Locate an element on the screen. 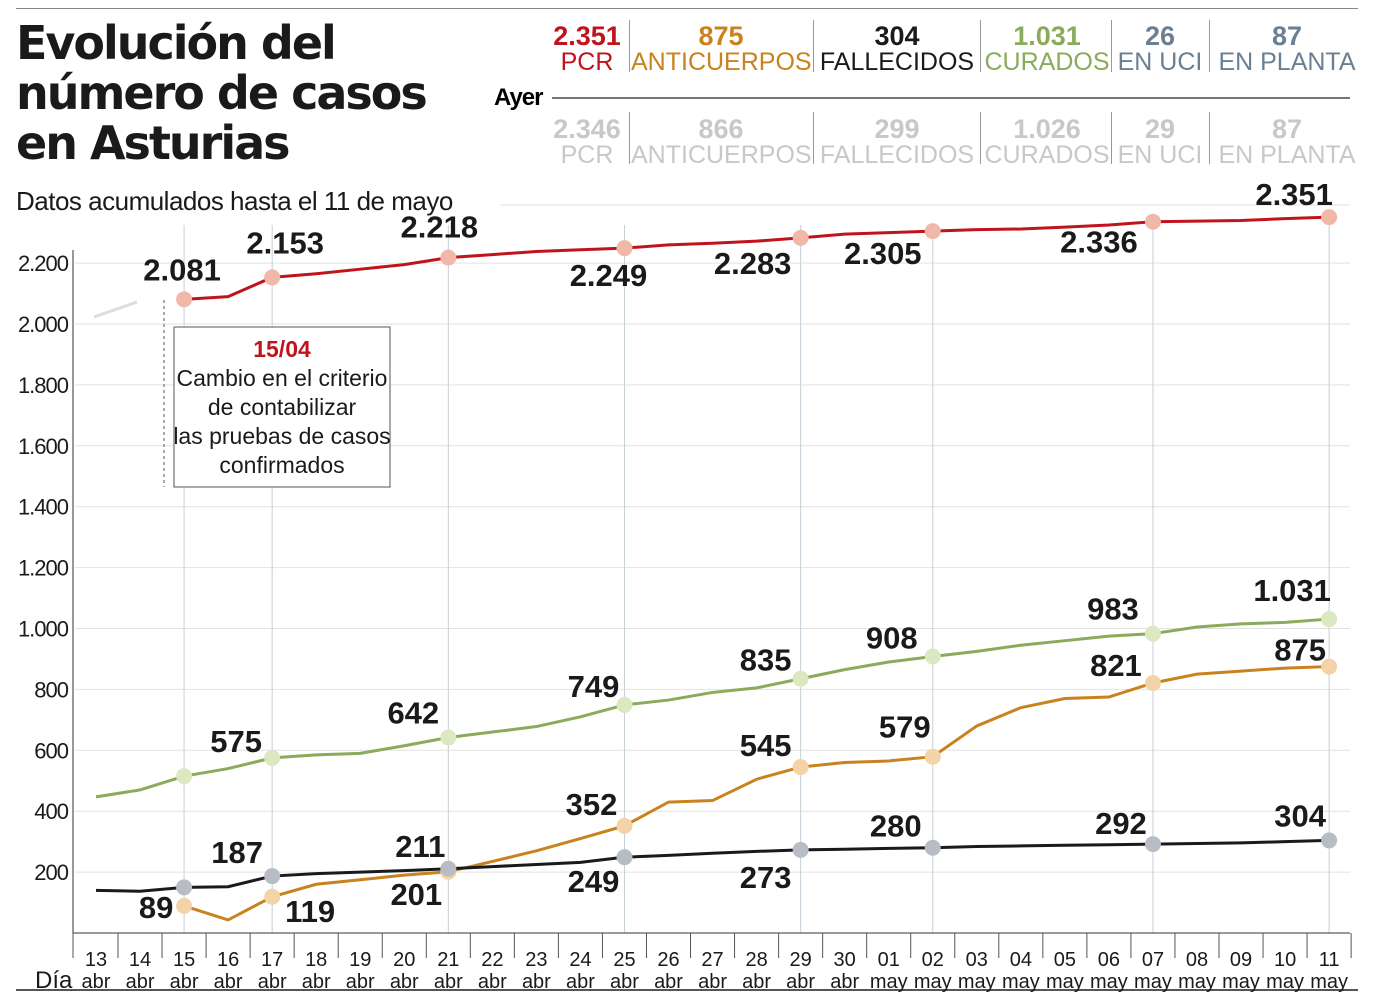 This screenshot has width=1374, height=999. y-tick-label: 400 is located at coordinates (51, 811).